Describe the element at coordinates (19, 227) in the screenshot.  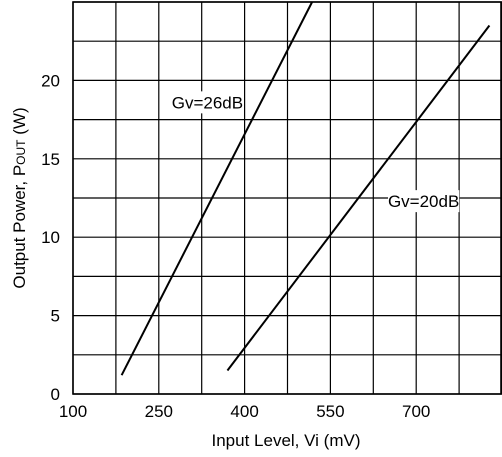
I see `y-axis-label-main: Output Power, P` at that location.